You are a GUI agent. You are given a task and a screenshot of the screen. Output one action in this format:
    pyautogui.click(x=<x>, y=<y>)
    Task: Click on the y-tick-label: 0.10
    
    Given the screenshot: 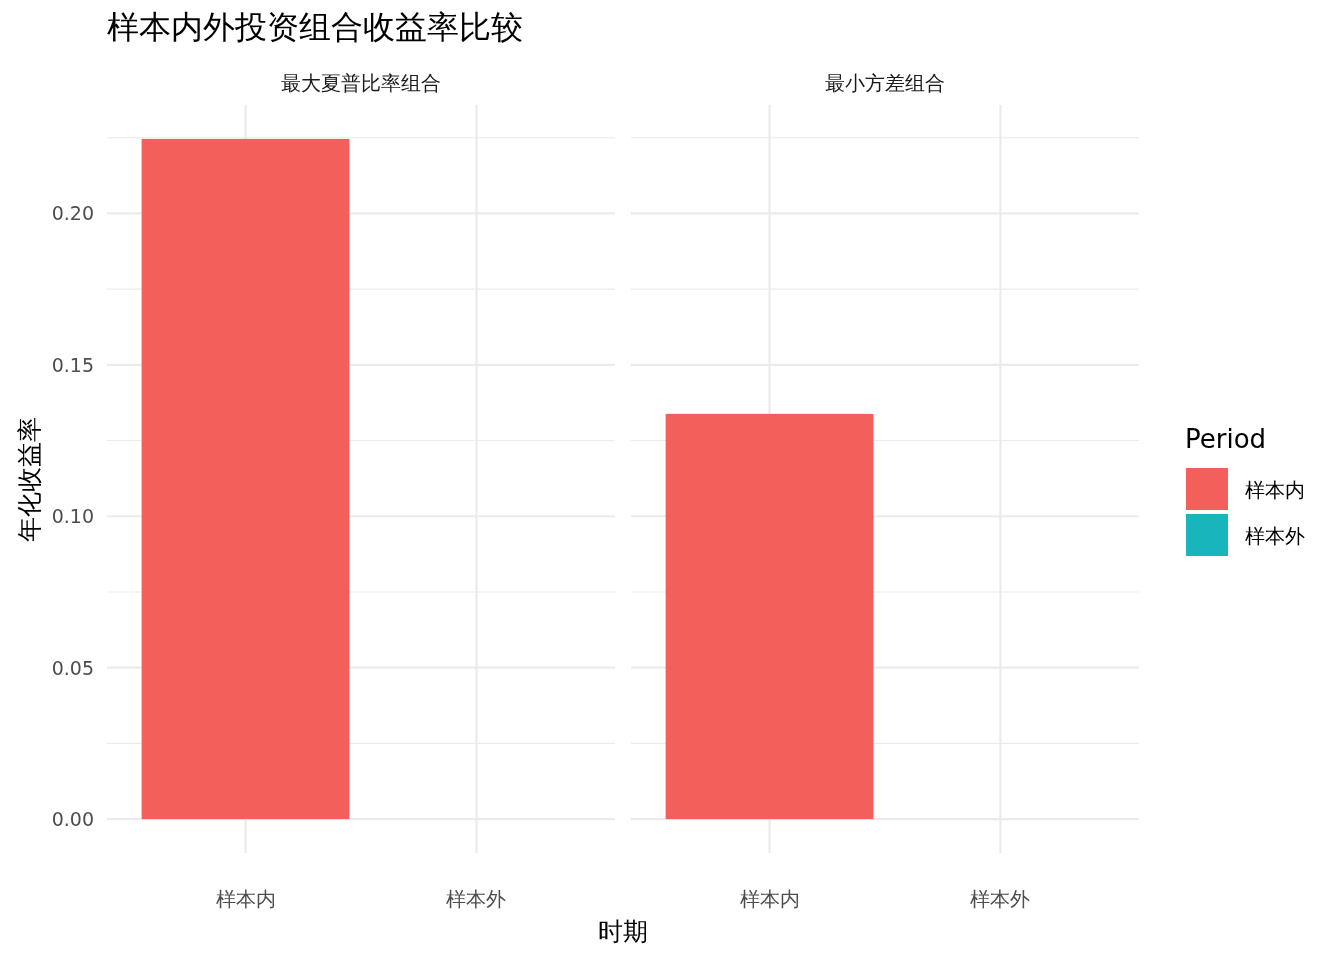 What is the action you would take?
    pyautogui.click(x=72, y=516)
    